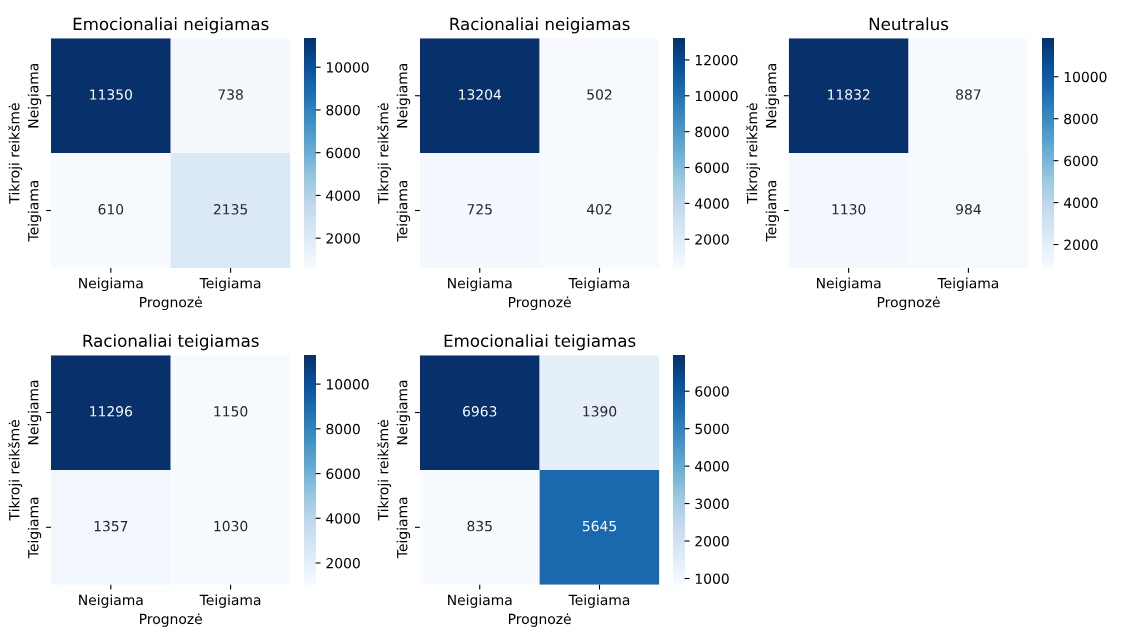 The width and height of the screenshot is (1132, 639). I want to click on chart-title: Racionaliai teigiamas, so click(171, 342).